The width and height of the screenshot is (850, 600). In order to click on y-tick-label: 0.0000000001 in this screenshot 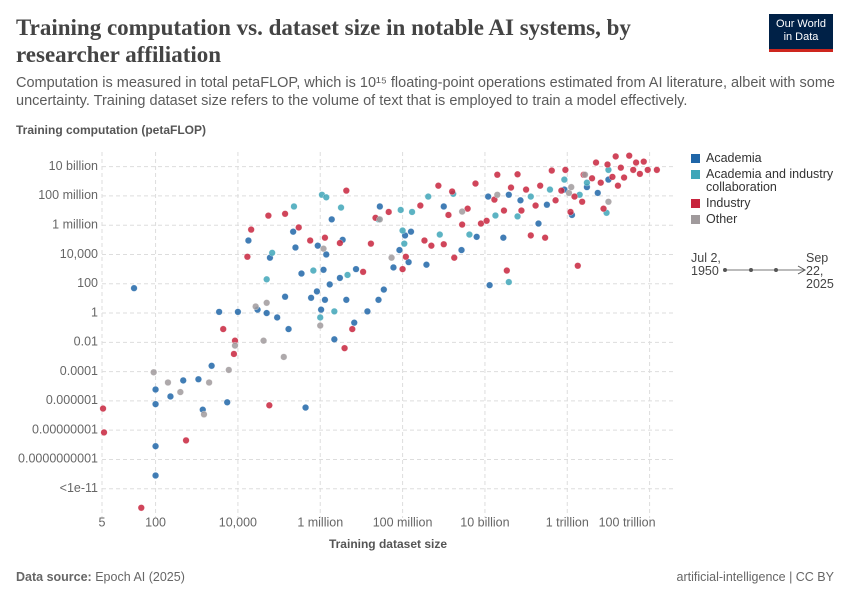, I will do `click(58, 459)`.